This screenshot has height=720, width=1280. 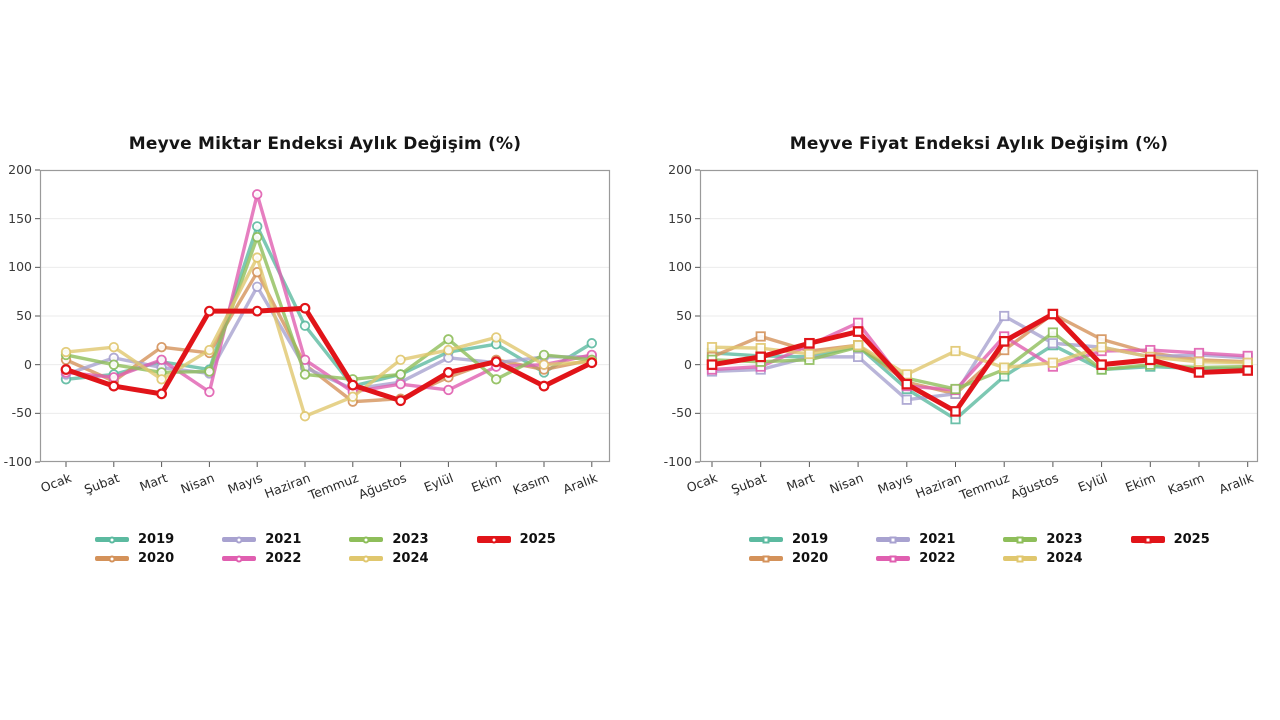 I want to click on x-axis-label-mart: Mart, so click(x=800, y=482).